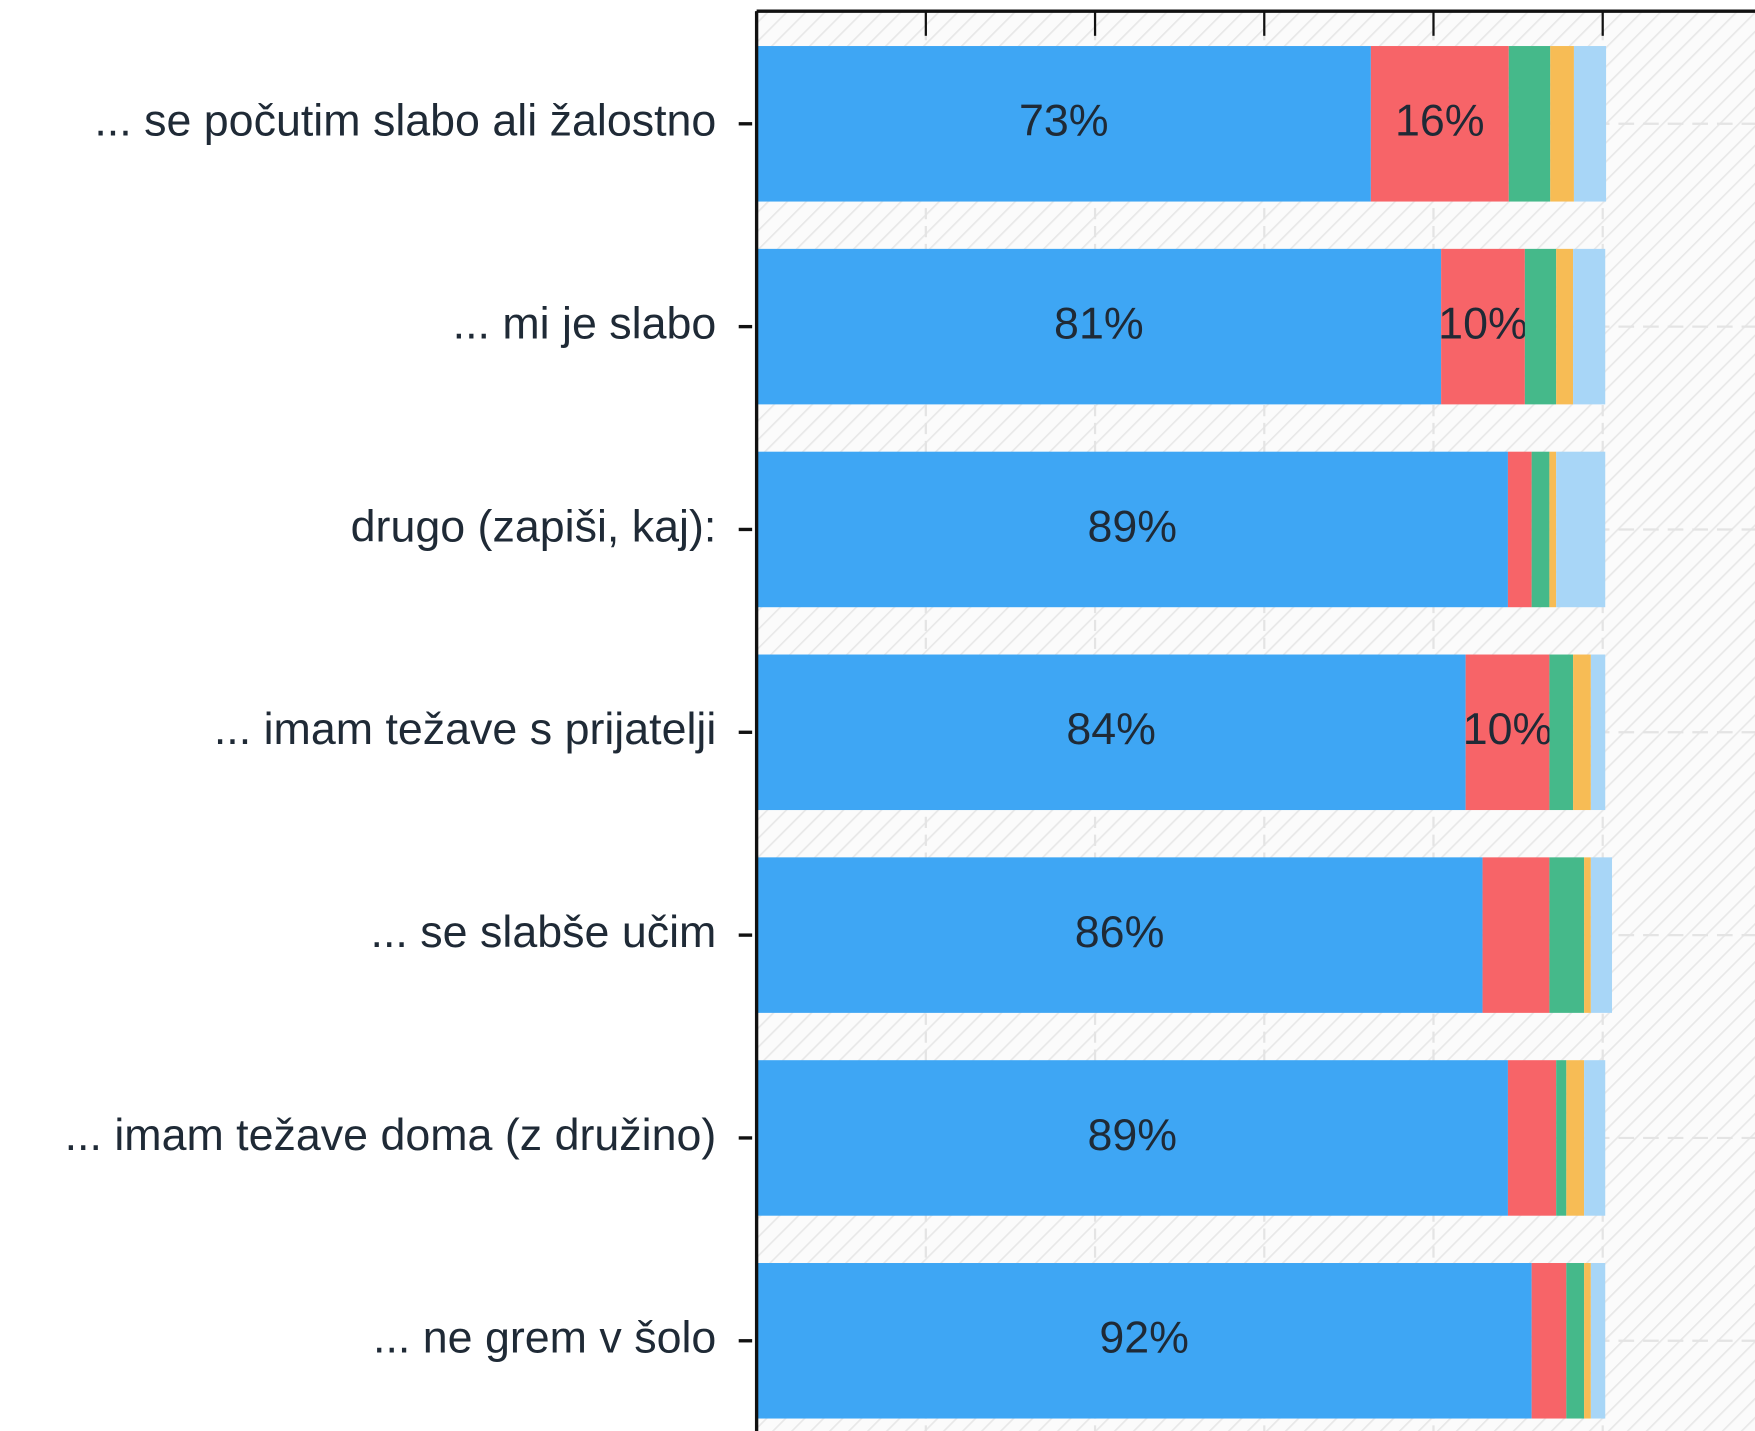 This screenshot has width=1755, height=1431. What do you see at coordinates (1099, 323) in the screenshot?
I see `data-label: 81%` at bounding box center [1099, 323].